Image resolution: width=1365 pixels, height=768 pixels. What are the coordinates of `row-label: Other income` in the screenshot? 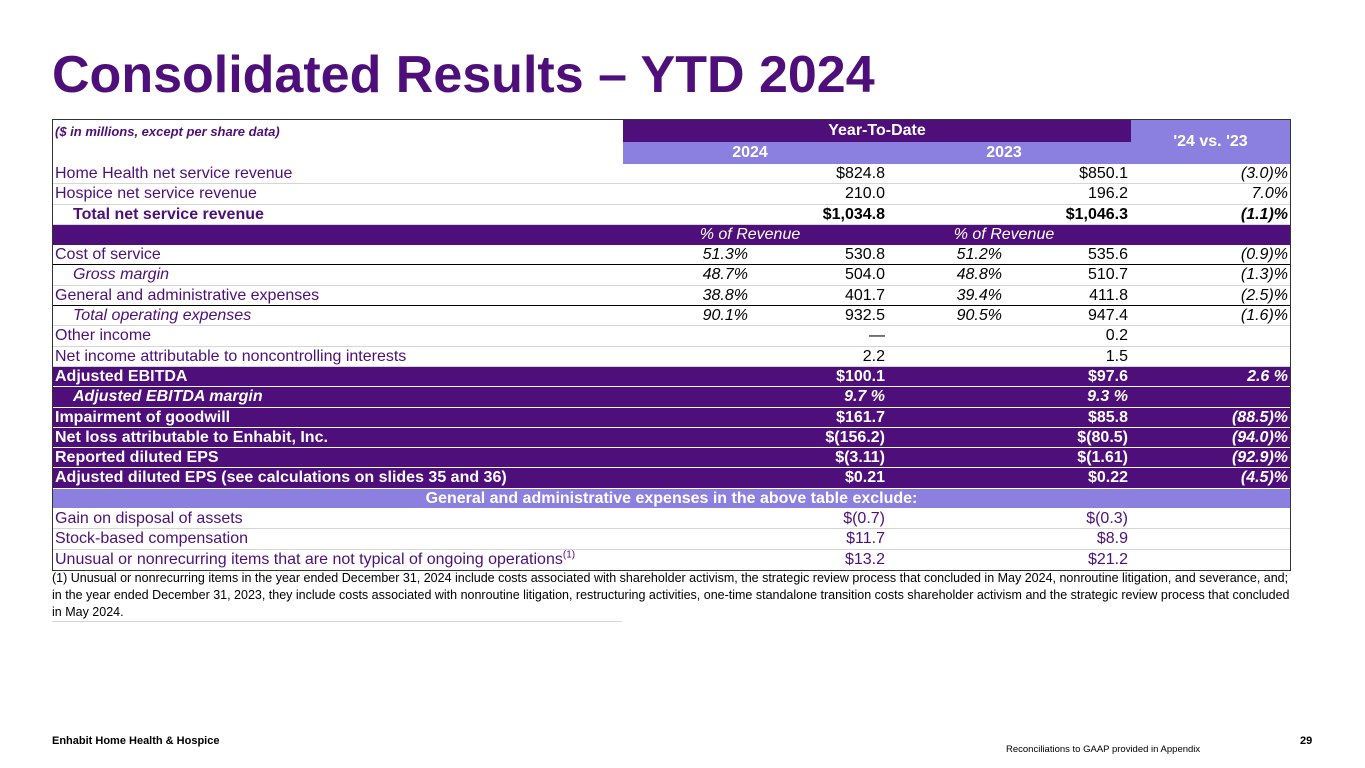 It's located at (103, 336).